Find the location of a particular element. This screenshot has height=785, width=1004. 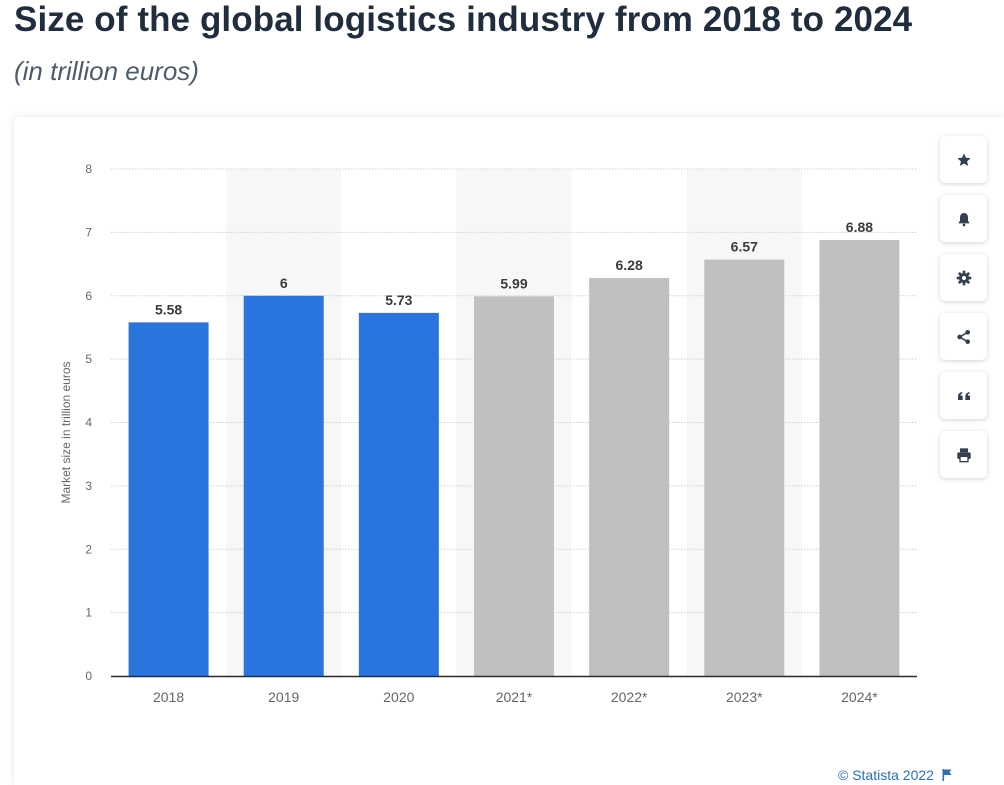

data-label: 5.73 is located at coordinates (398, 300).